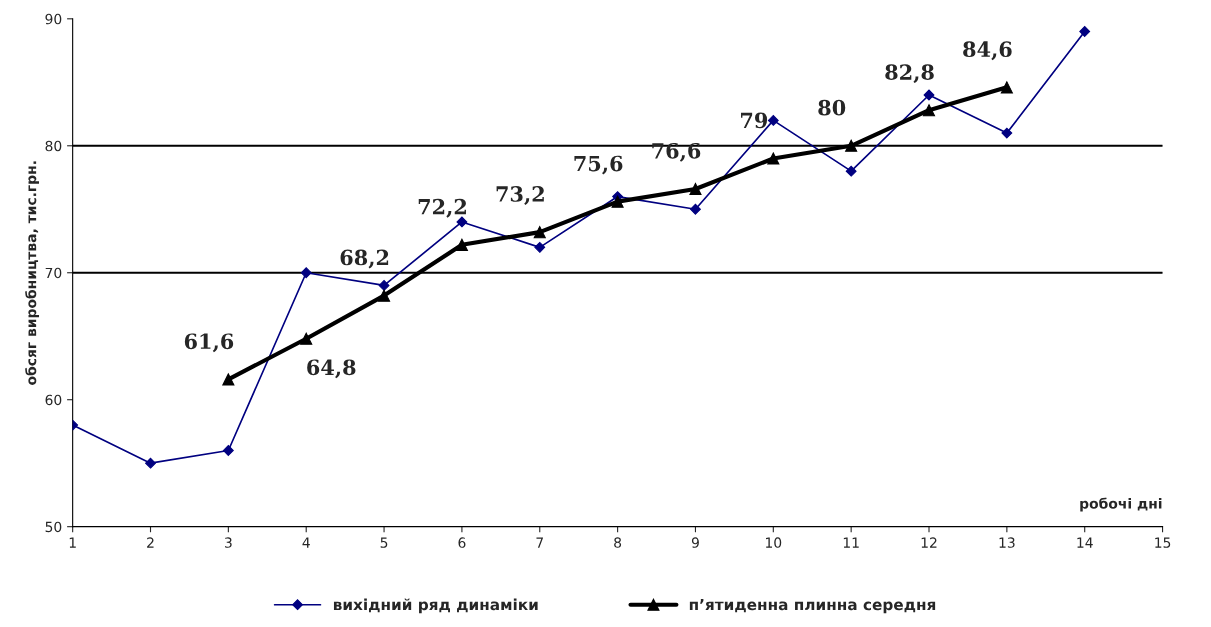  I want to click on data-label: 76,6, so click(676, 152).